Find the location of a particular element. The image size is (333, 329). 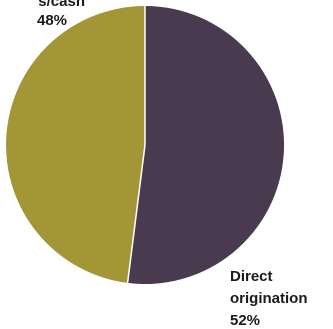

slice-label-direct-origination-line2: origination is located at coordinates (269, 298).